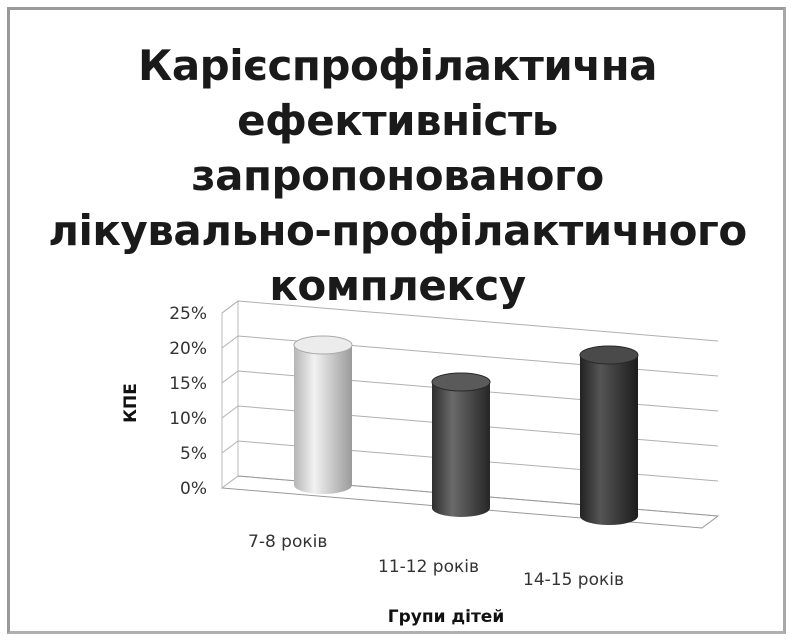 The width and height of the screenshot is (795, 642). I want to click on chart-title-line-3: лікувально-профілактичного, so click(397, 230).